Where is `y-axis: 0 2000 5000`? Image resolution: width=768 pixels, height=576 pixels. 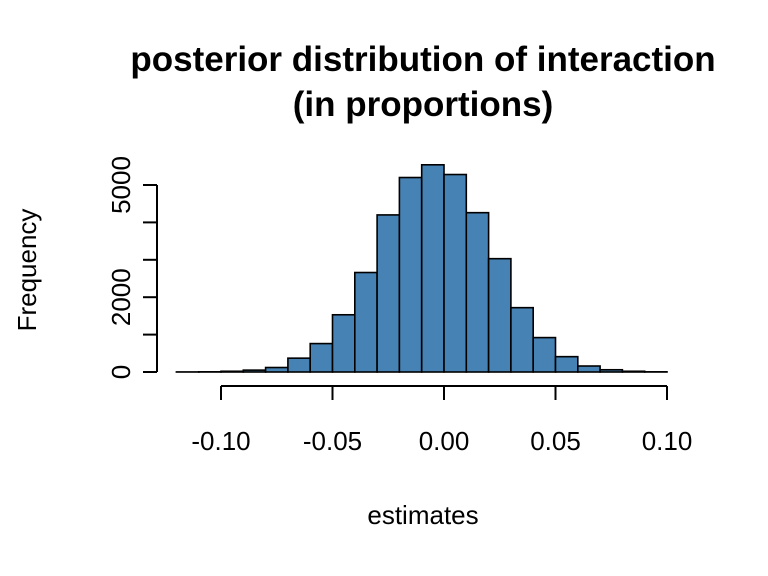 y-axis: 0 2000 5000 is located at coordinates (132, 267).